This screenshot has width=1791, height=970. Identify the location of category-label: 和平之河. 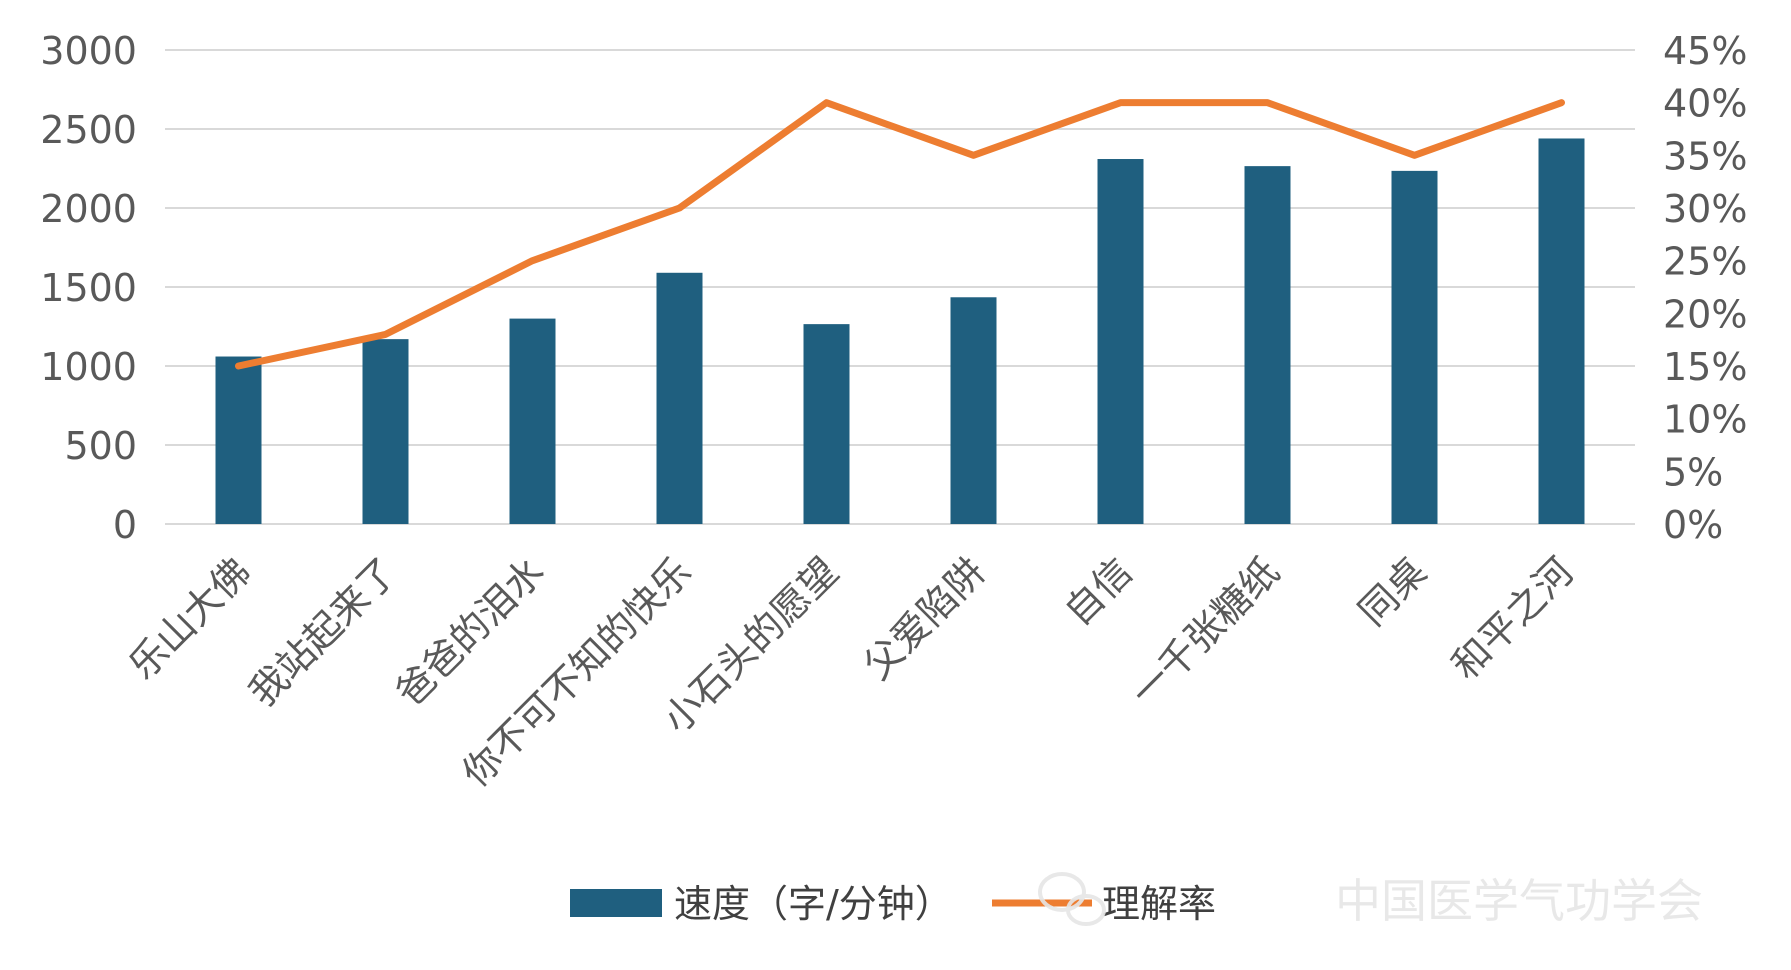
(1512, 618).